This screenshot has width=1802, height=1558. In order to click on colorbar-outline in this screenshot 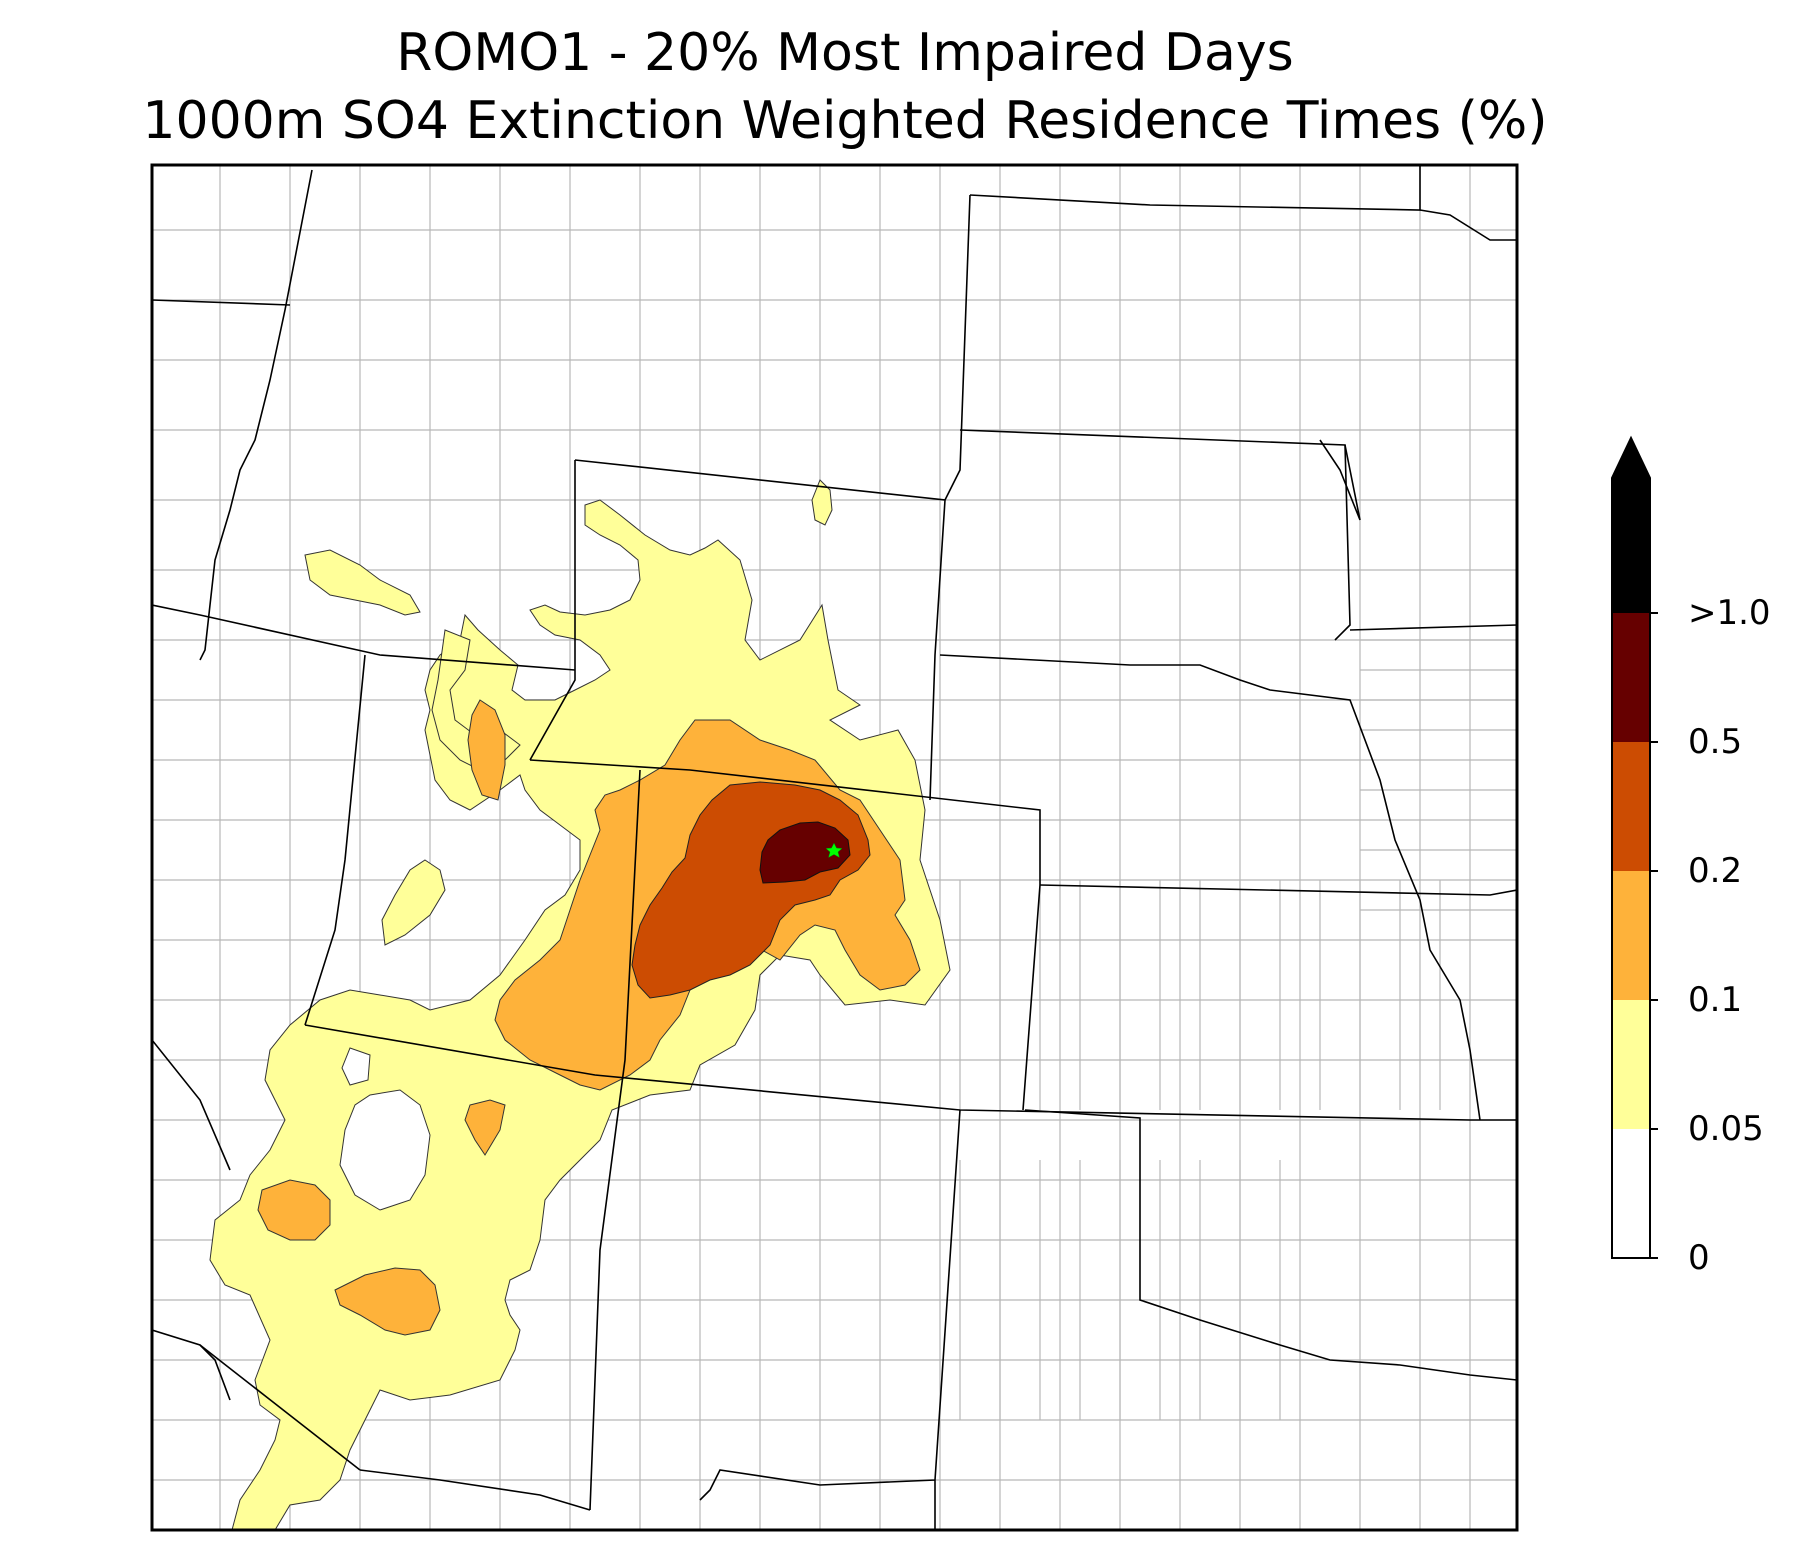, I will do `click(1631, 847)`.